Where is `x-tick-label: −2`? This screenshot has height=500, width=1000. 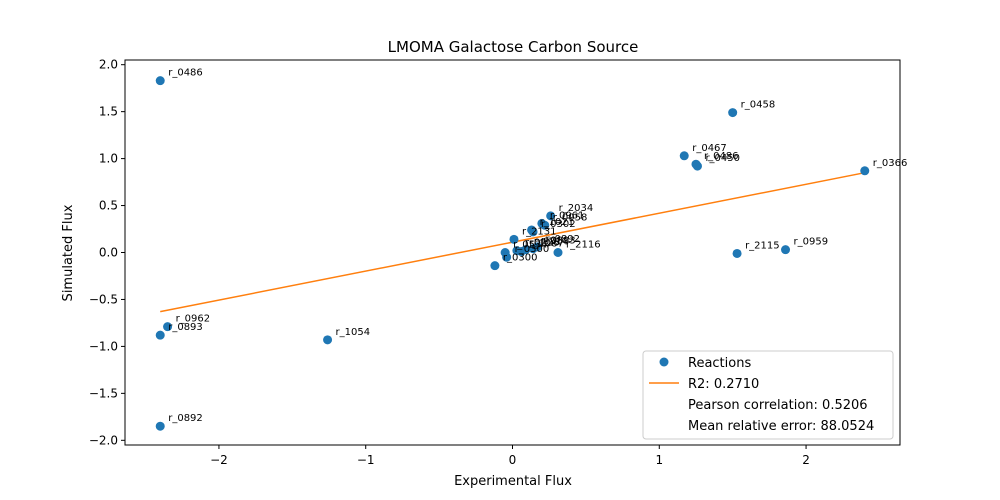
x-tick-label: −2 is located at coordinates (219, 460).